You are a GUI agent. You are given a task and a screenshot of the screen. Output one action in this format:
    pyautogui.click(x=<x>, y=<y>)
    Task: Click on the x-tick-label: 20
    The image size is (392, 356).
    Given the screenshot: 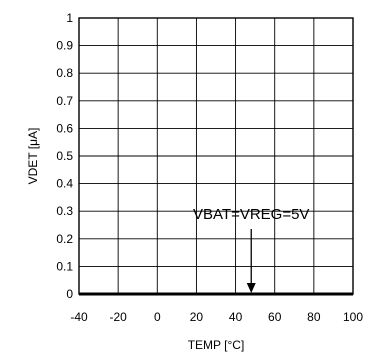 What is the action you would take?
    pyautogui.click(x=197, y=317)
    